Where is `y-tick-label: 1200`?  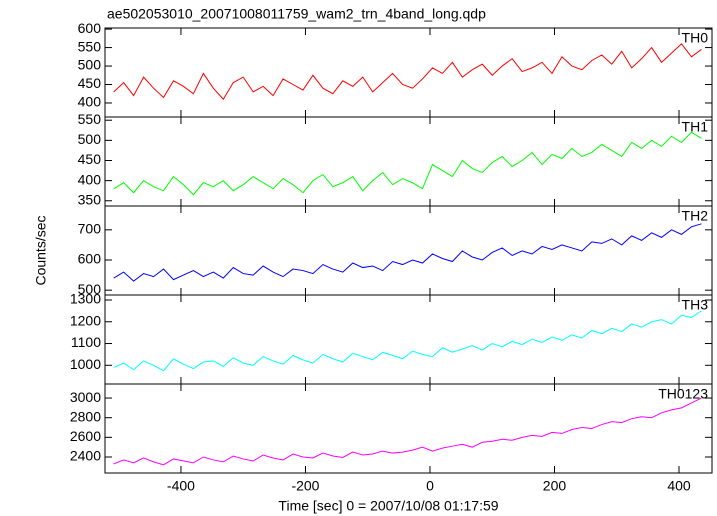
y-tick-label: 1200 is located at coordinates (85, 320).